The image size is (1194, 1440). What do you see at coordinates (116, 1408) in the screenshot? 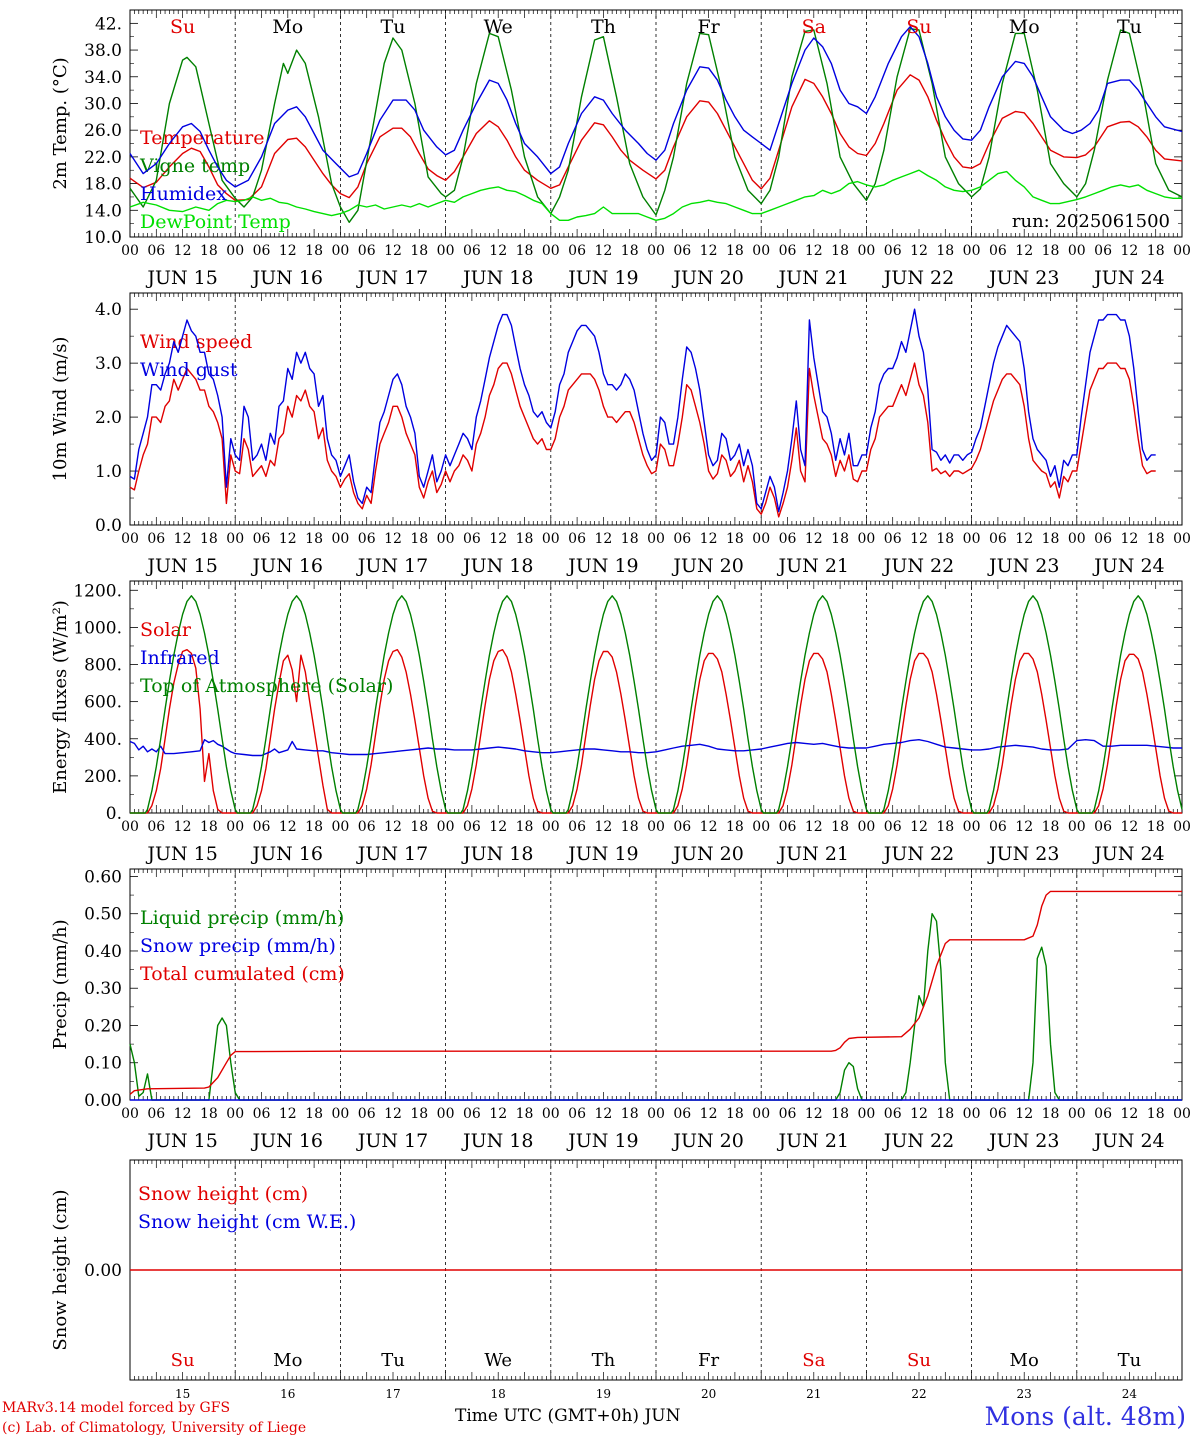
I see `model-credit: MARv3.14 model forced by GFS` at bounding box center [116, 1408].